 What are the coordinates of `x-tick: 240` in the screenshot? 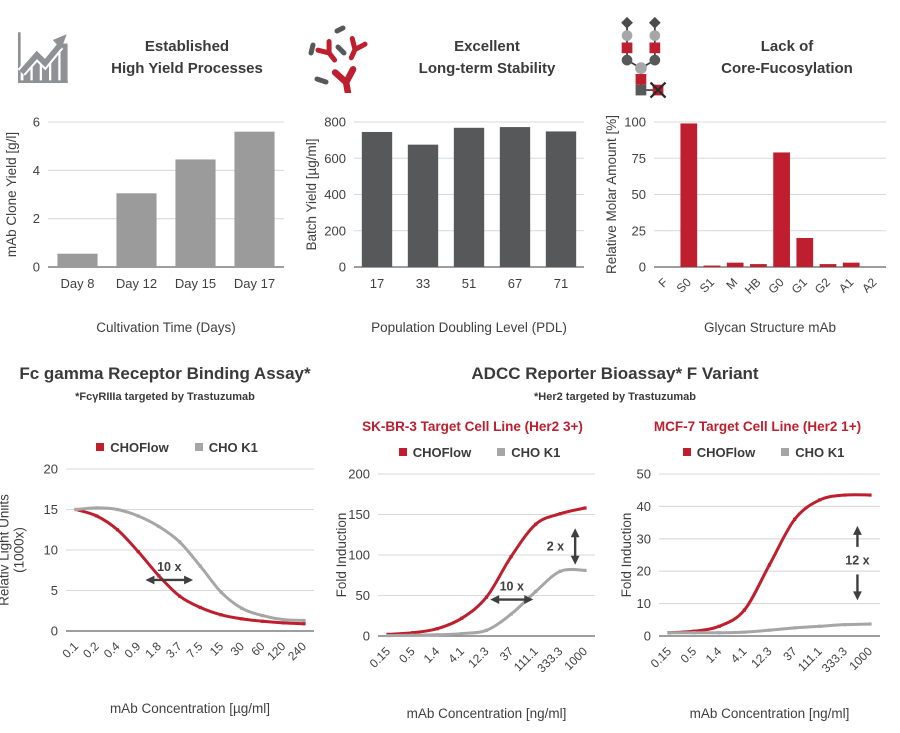 It's located at (297, 651).